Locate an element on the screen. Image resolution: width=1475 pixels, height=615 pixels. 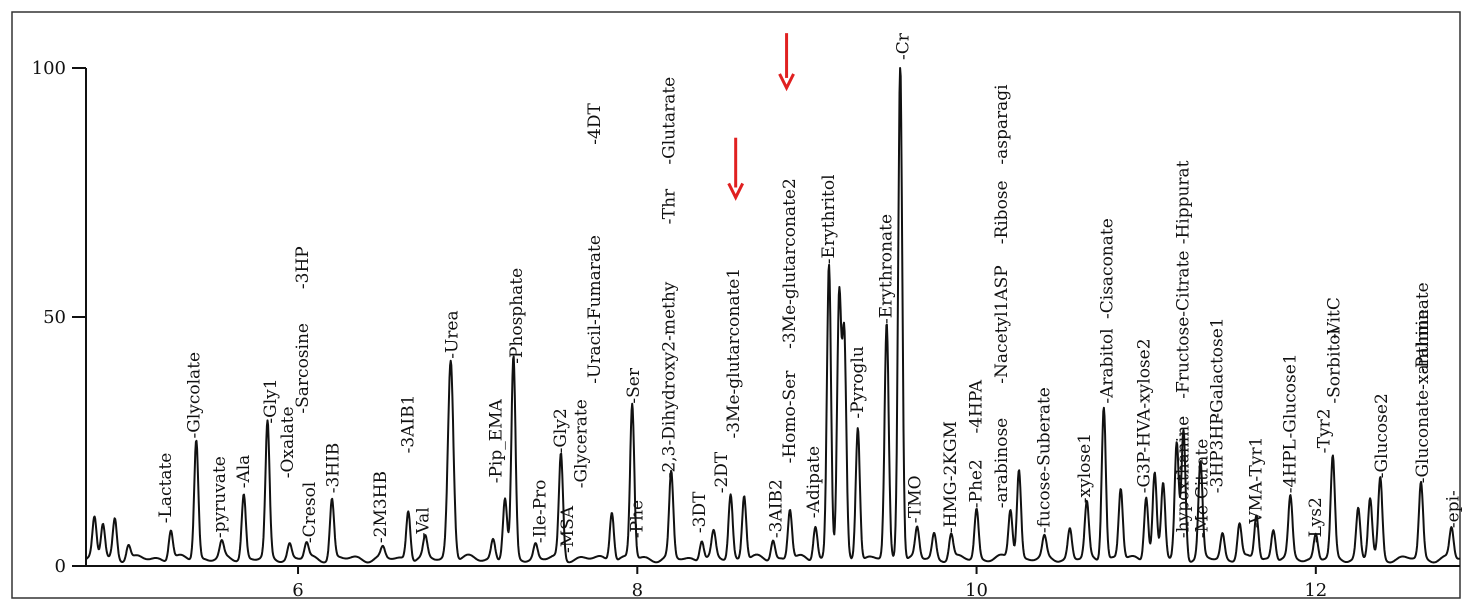
peak-label: -Glucose1 is located at coordinates (1291, 395).